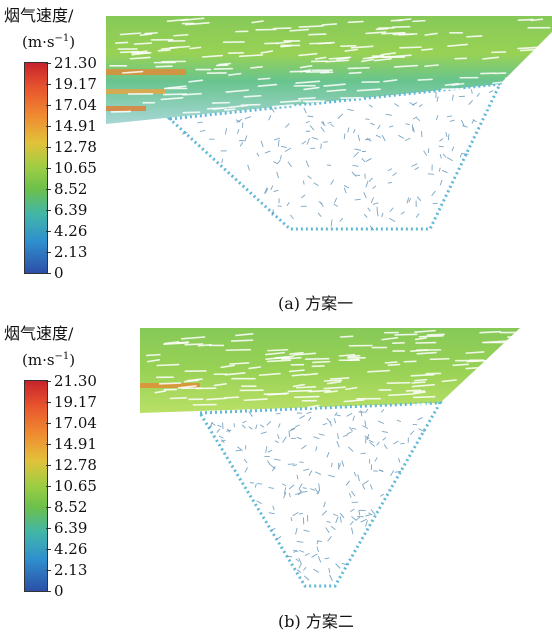 This screenshot has height=633, width=552. Describe the element at coordinates (316, 303) in the screenshot. I see `caption-a: (a) 方案一` at that location.